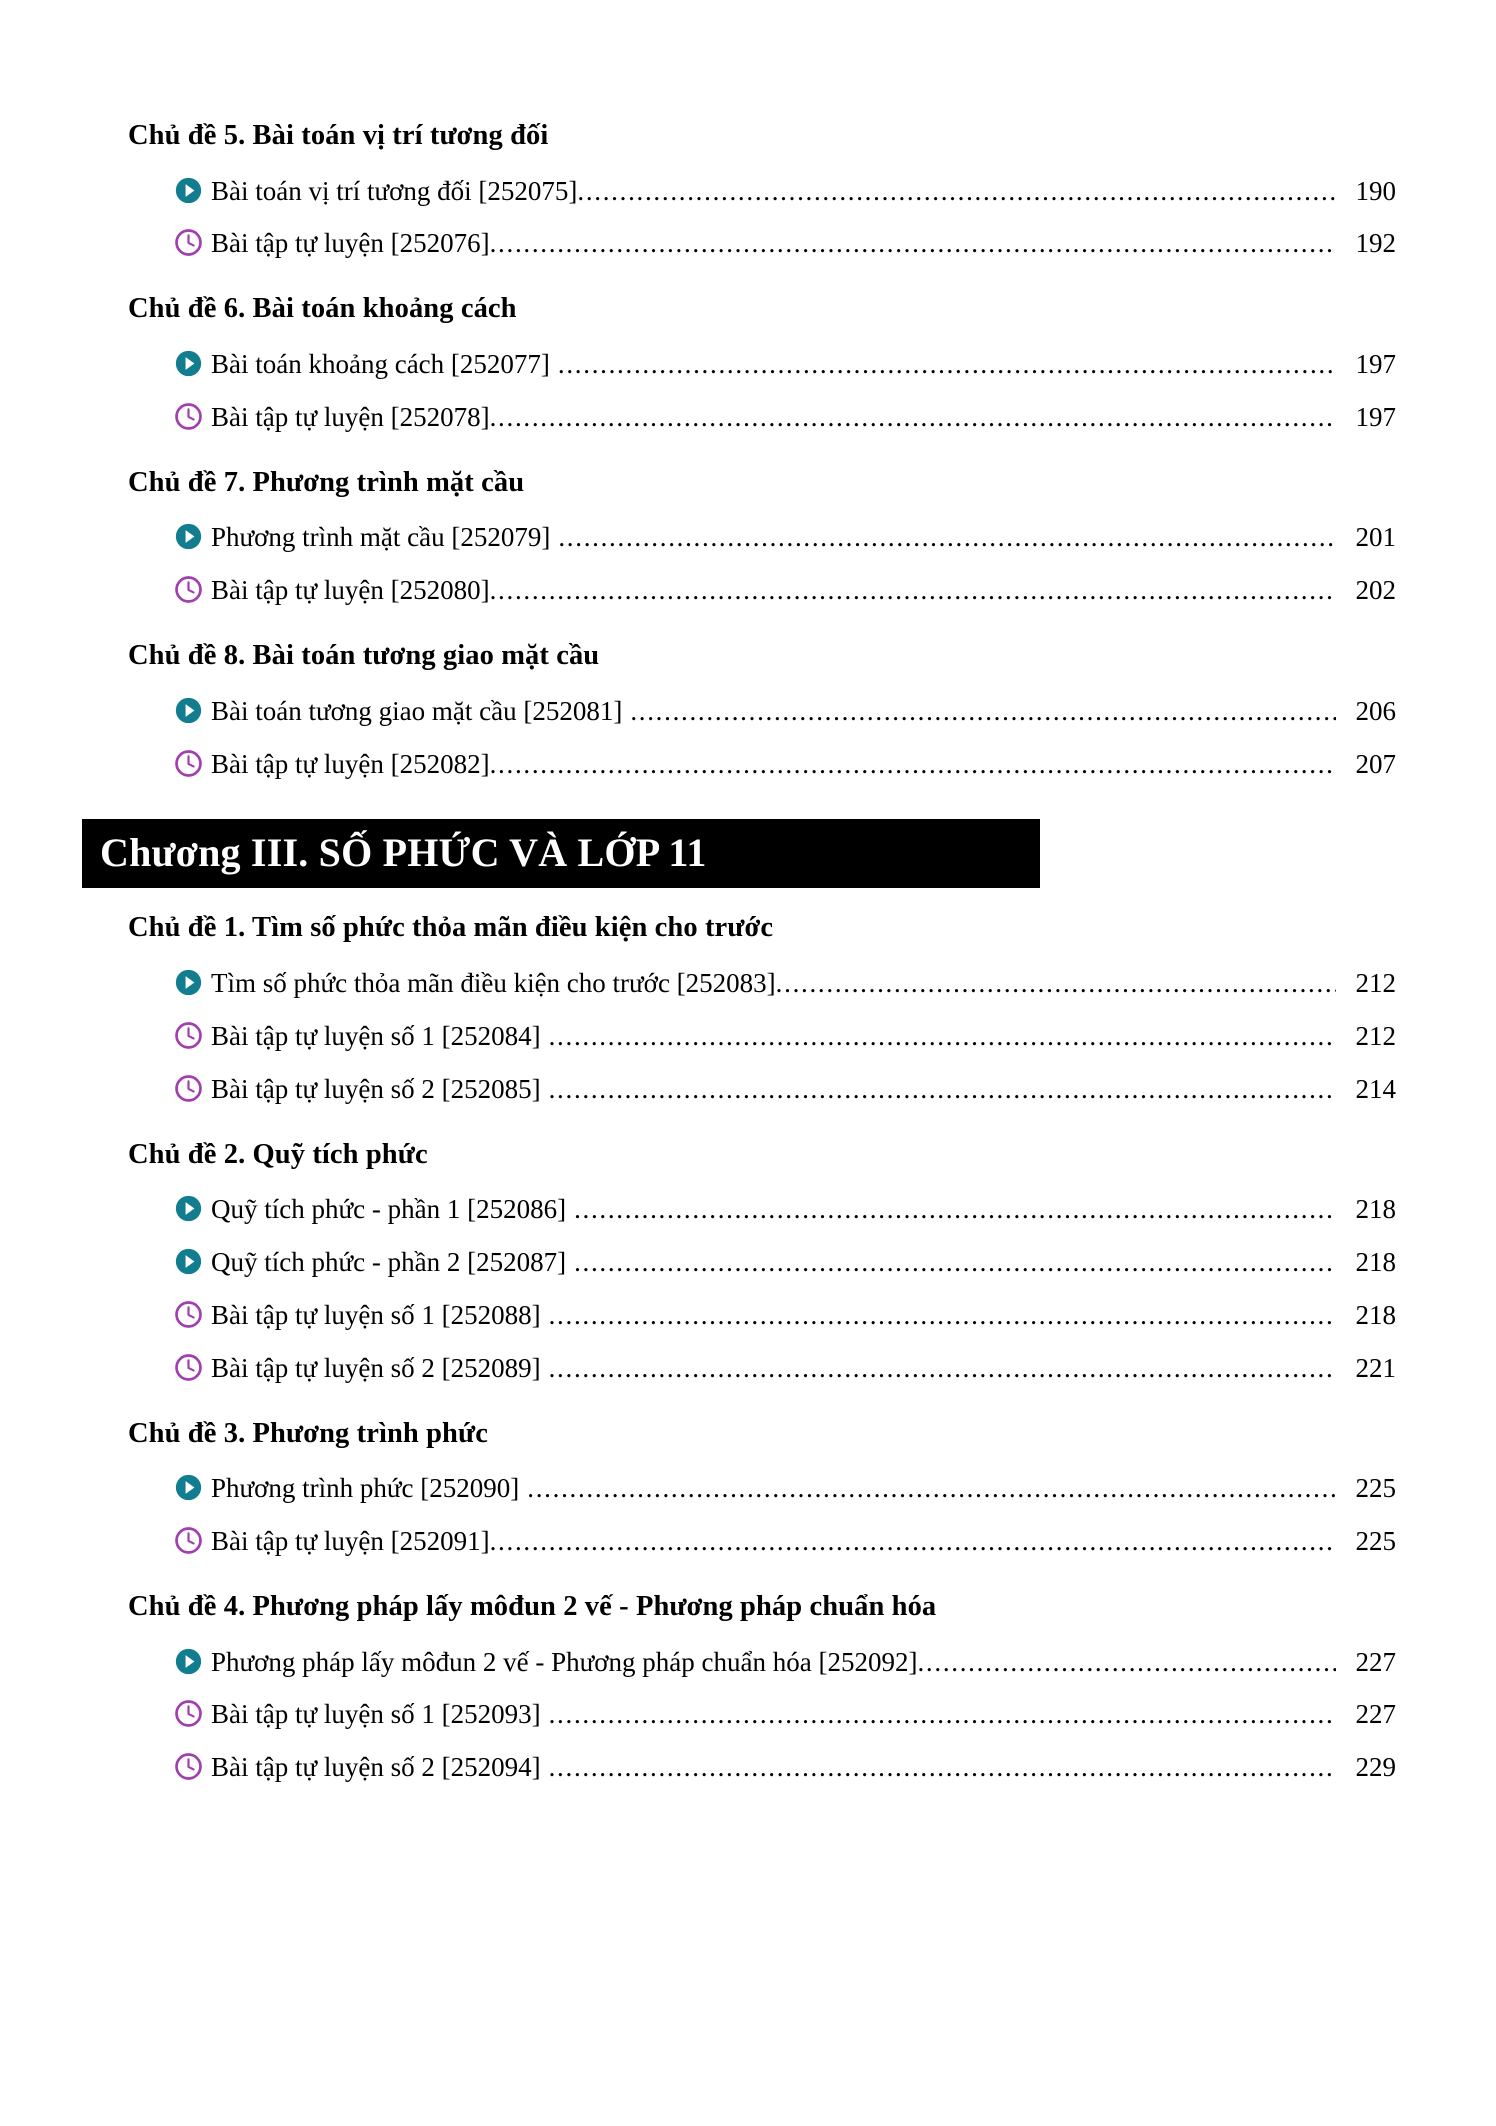  I want to click on toc-entry-label: Bài toán tương giao mặt cầu [252081], so click(417, 710).